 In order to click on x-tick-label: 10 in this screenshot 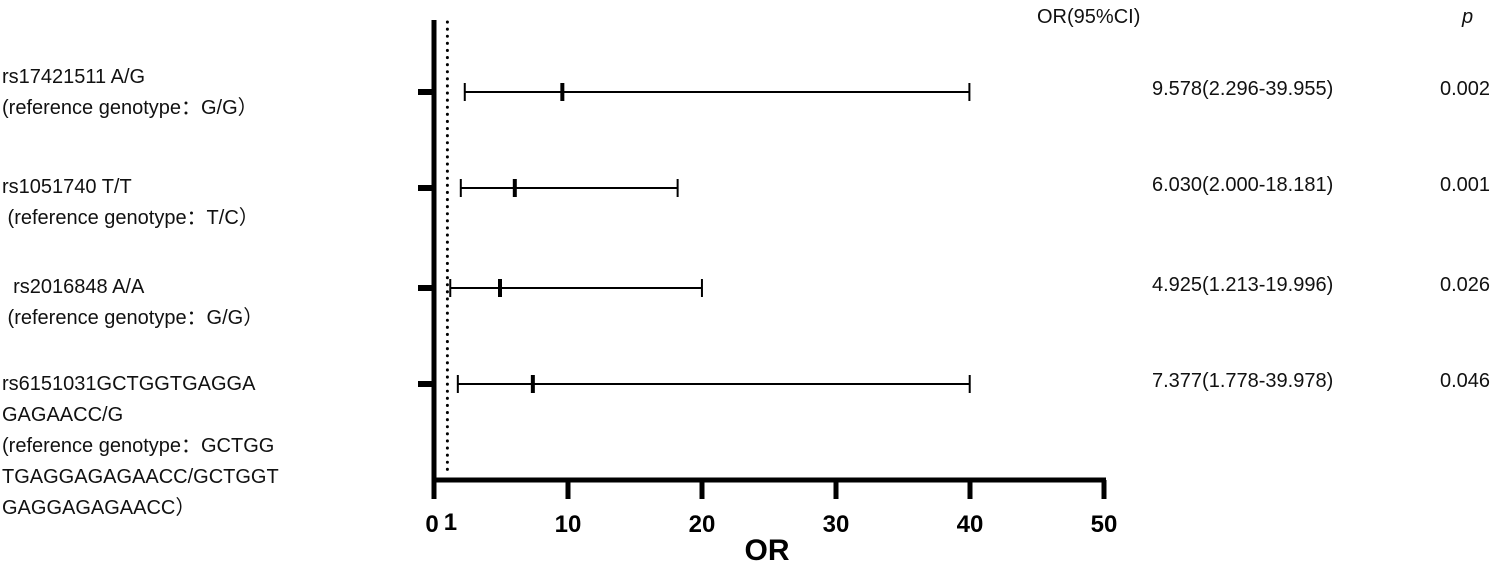, I will do `click(568, 524)`.